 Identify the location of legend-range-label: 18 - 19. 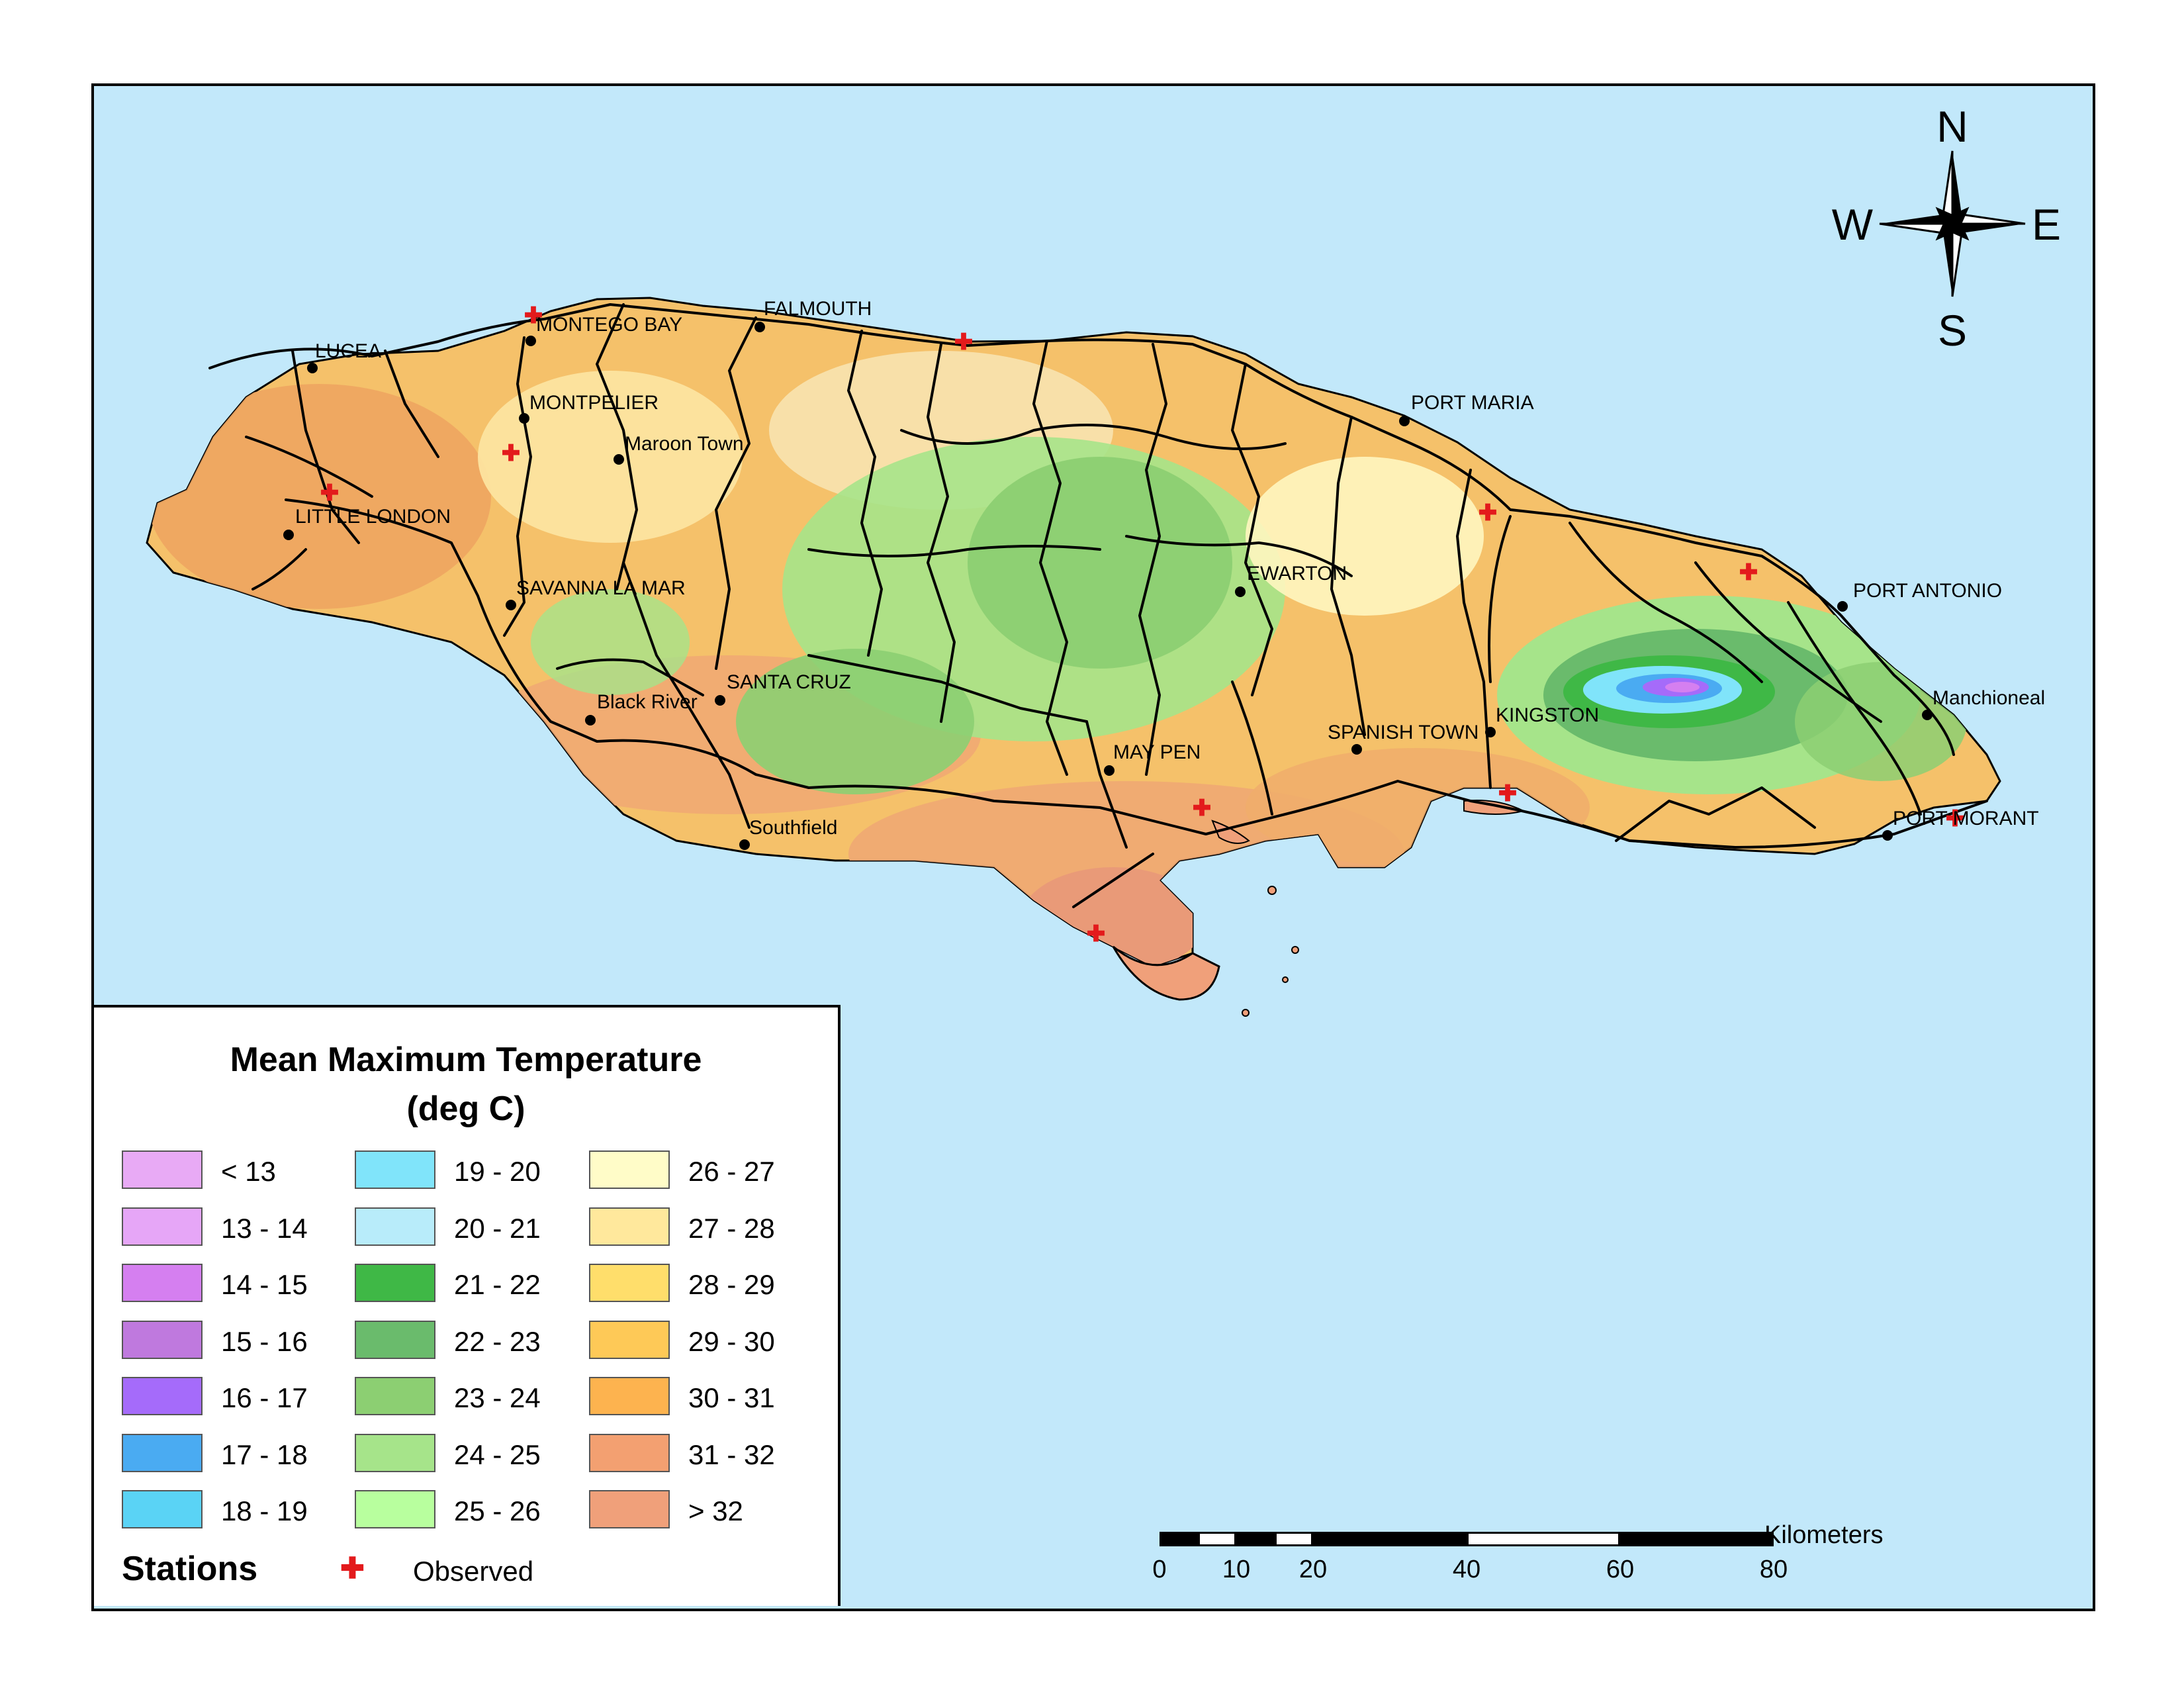
(264, 1510).